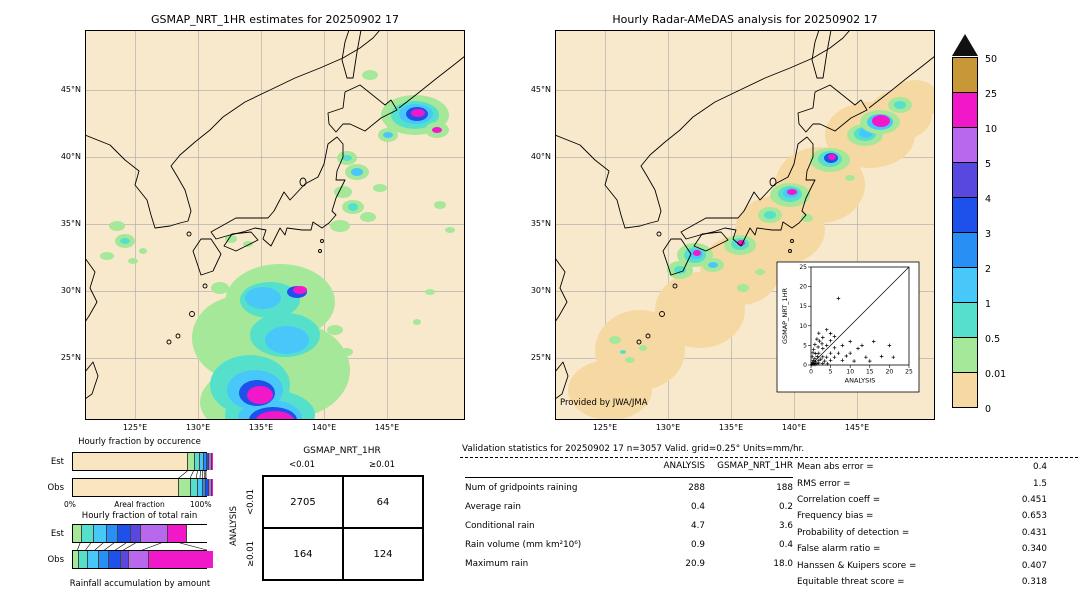  I want to click on data-credit: Provided by JWA/JMA, so click(604, 403).